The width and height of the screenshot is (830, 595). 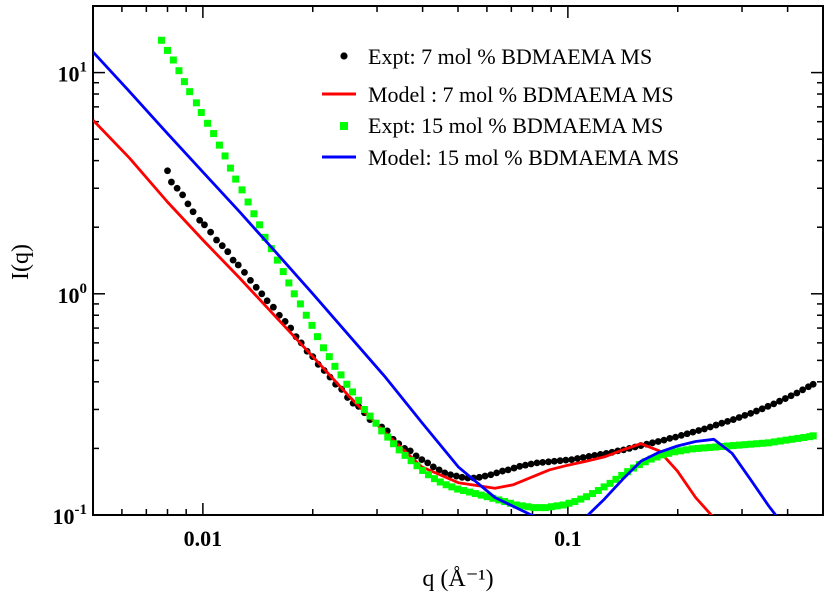 What do you see at coordinates (69, 295) in the screenshot?
I see `y-tick-1-base: 10` at bounding box center [69, 295].